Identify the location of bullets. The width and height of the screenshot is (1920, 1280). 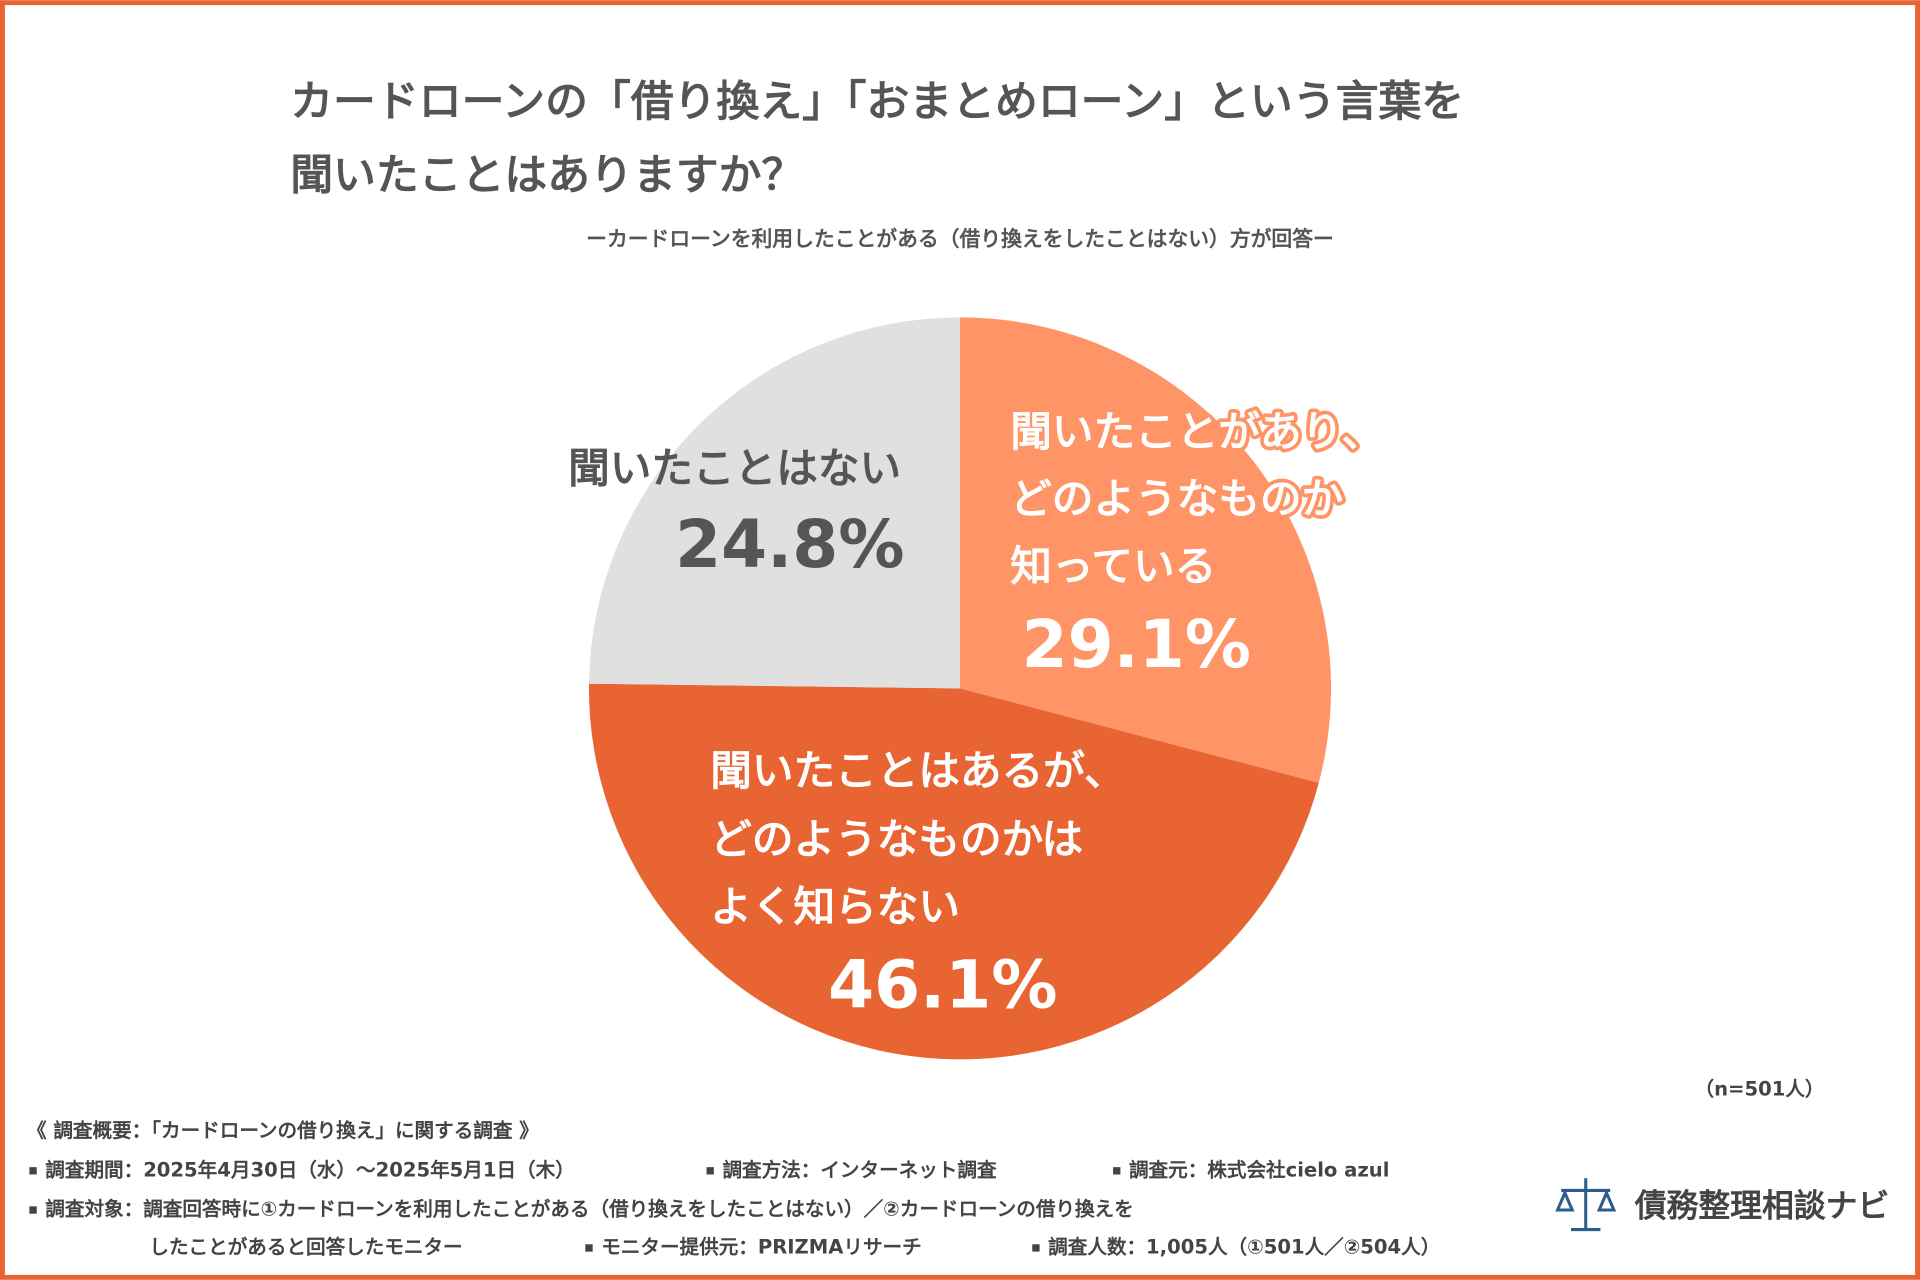
(575, 1209).